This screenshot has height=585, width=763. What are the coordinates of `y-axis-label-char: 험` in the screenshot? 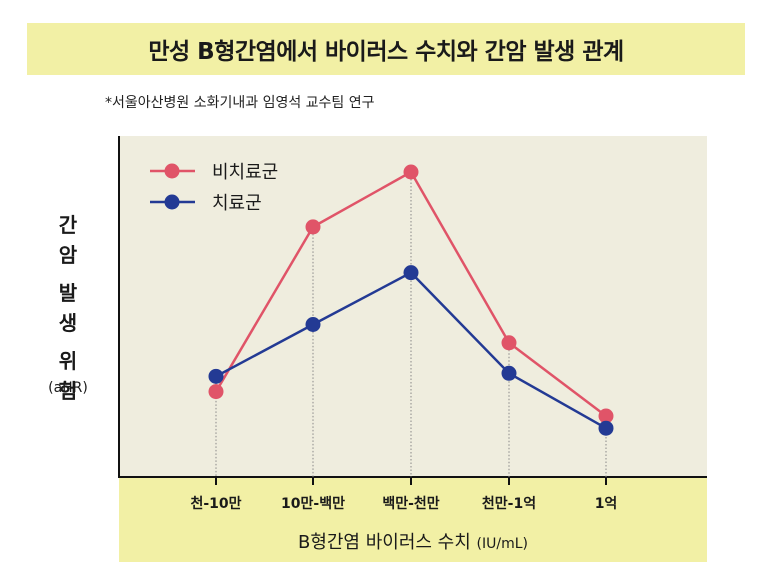 It's located at (68, 391).